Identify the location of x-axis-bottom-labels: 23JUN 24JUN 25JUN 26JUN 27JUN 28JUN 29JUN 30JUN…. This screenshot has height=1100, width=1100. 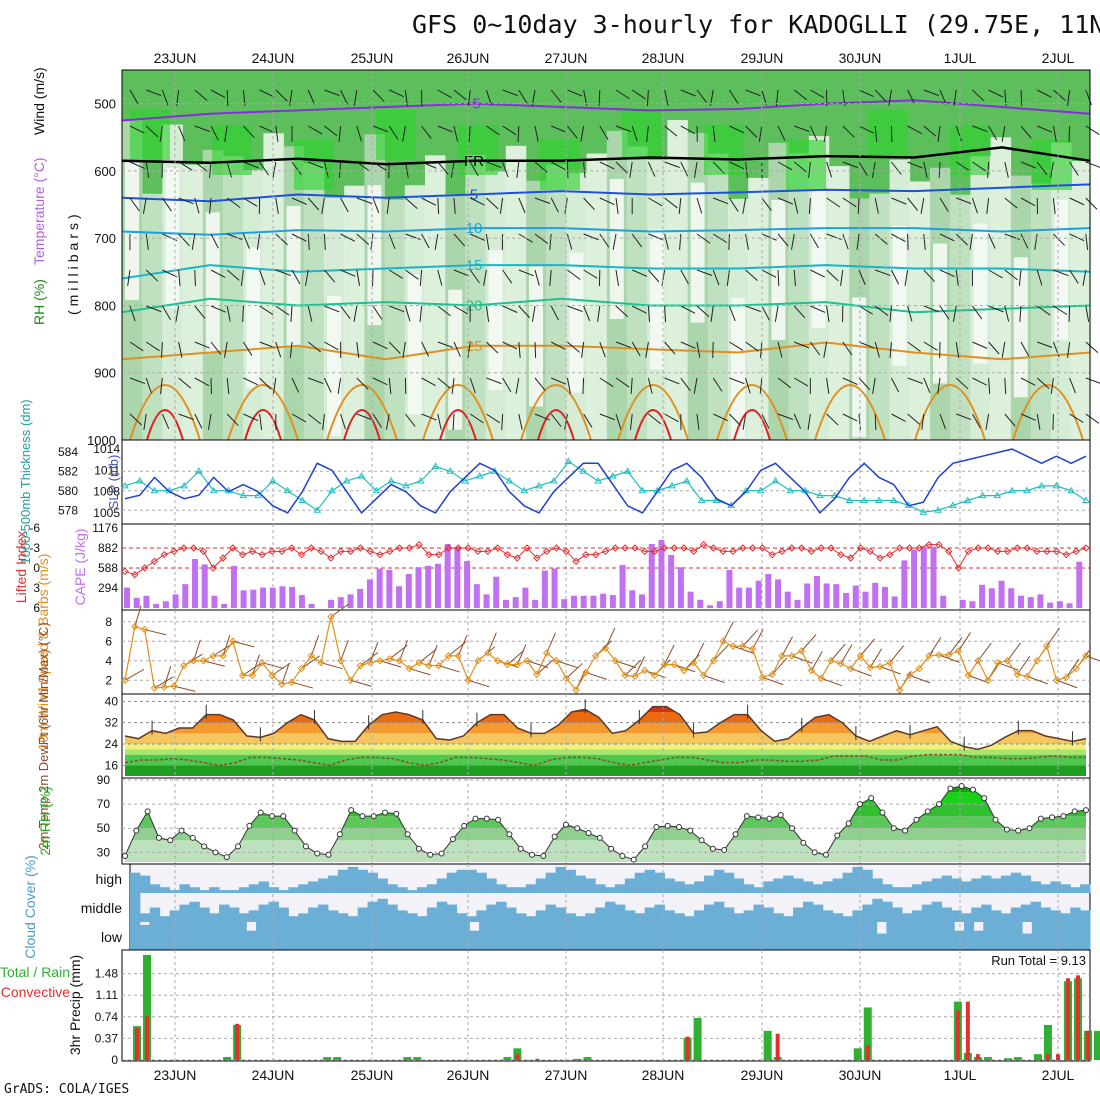
(614, 1075).